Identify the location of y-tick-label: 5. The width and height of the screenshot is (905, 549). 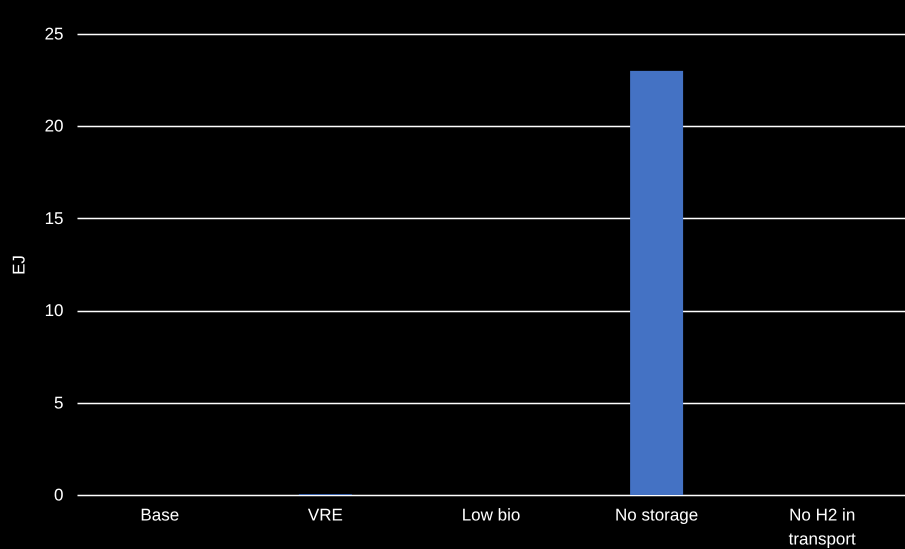
(59, 402).